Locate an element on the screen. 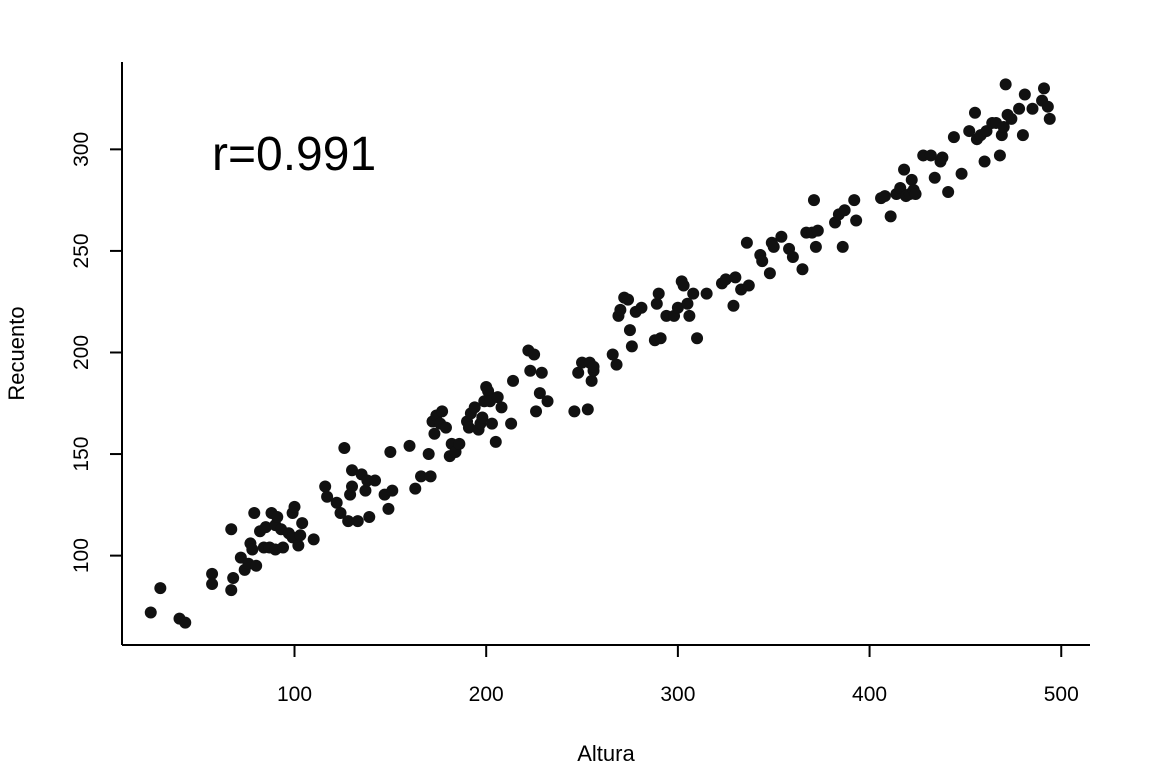 The height and width of the screenshot is (768, 1152). y-tick-label: 100 is located at coordinates (81, 555).